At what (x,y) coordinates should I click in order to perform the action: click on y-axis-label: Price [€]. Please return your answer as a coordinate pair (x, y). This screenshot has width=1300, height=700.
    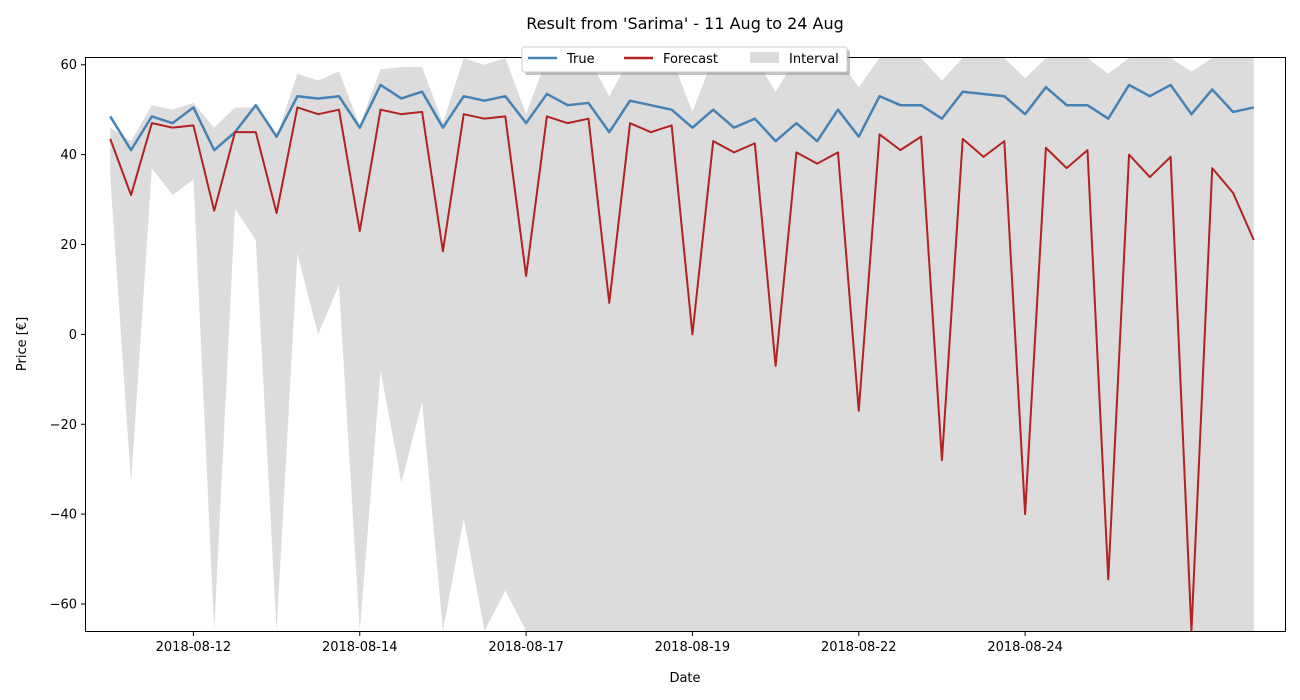
    Looking at the image, I should click on (22, 344).